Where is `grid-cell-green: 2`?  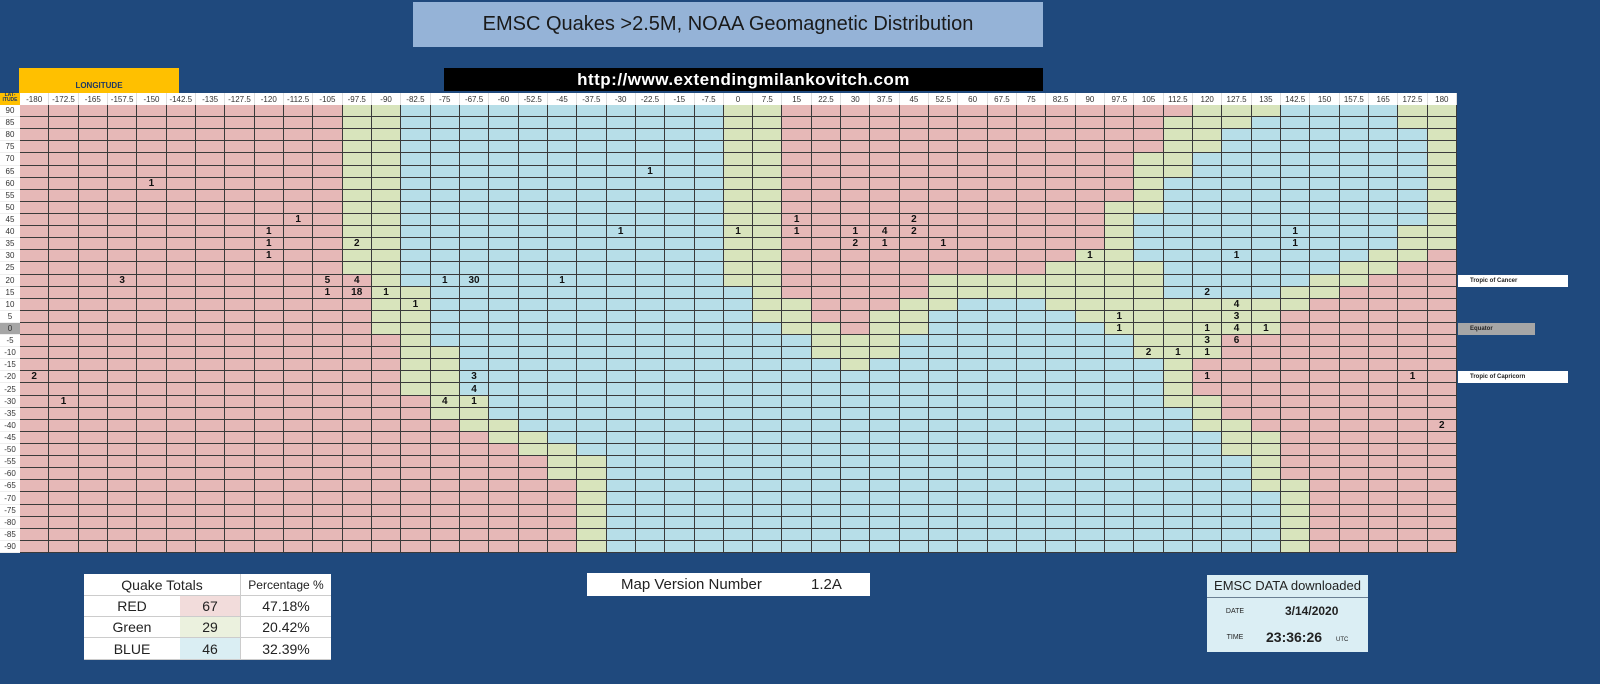
grid-cell-green: 2 is located at coordinates (357, 244).